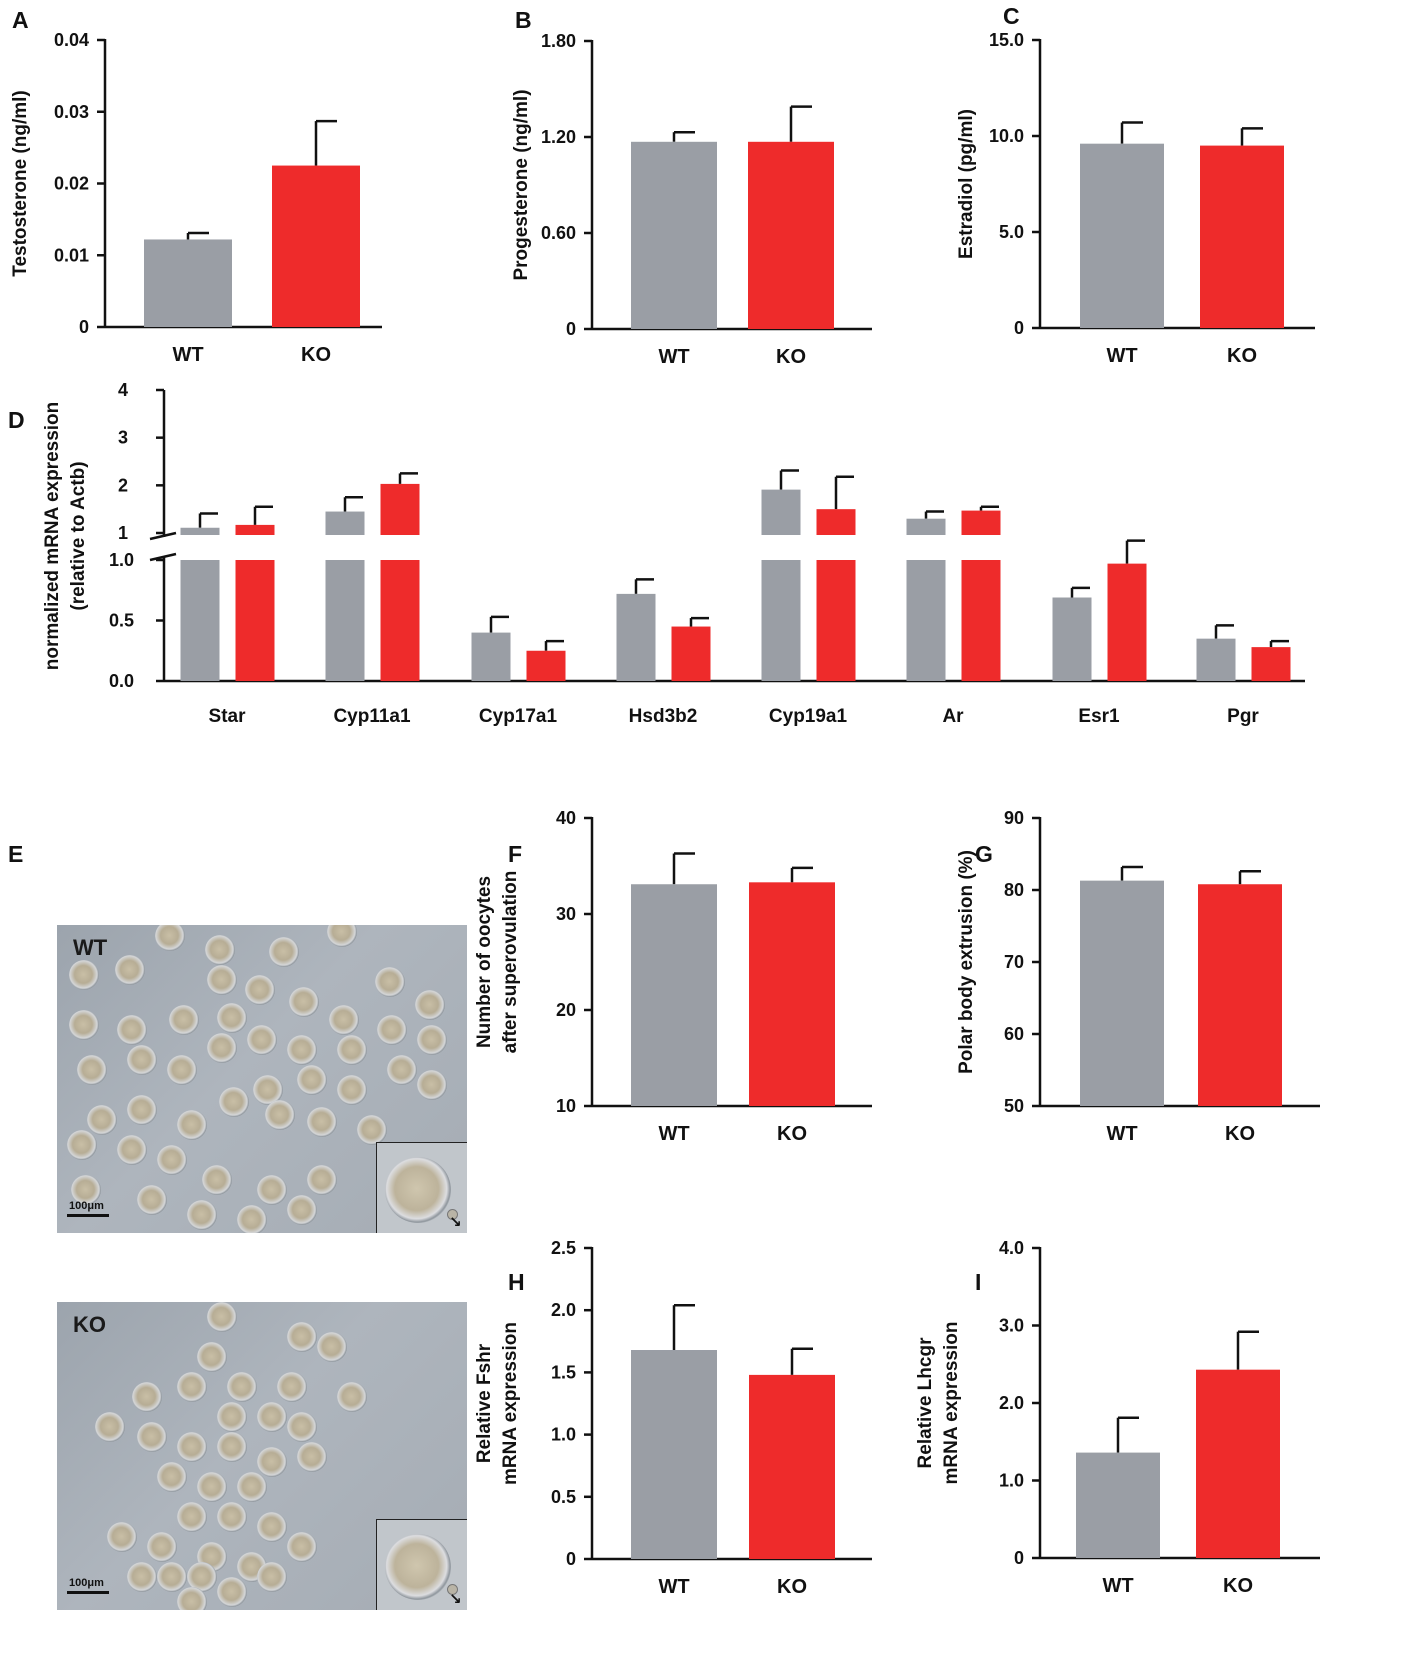 The height and width of the screenshot is (1675, 1415). What do you see at coordinates (510, 1403) in the screenshot?
I see `y-axis-label: mRNA expression` at bounding box center [510, 1403].